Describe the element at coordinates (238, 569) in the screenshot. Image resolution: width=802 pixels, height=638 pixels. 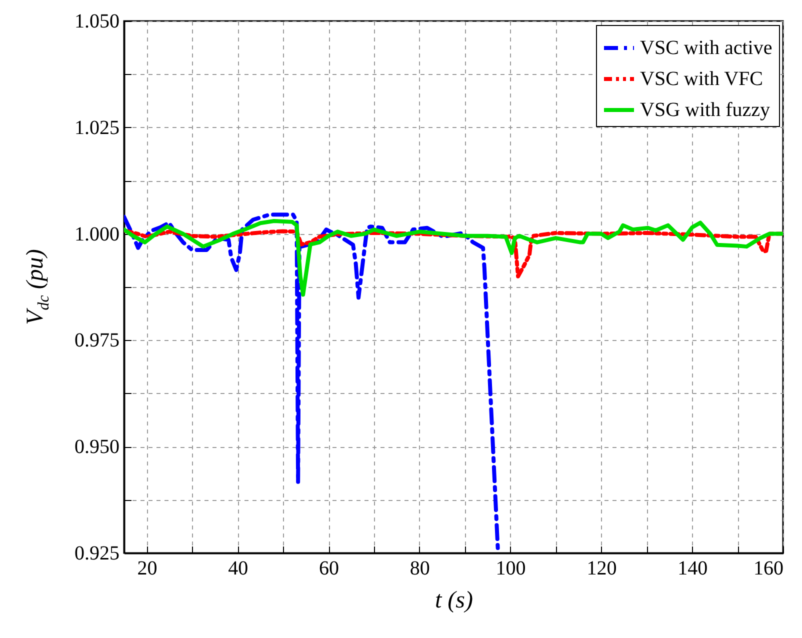
I see `x-tick-label: 40` at that location.